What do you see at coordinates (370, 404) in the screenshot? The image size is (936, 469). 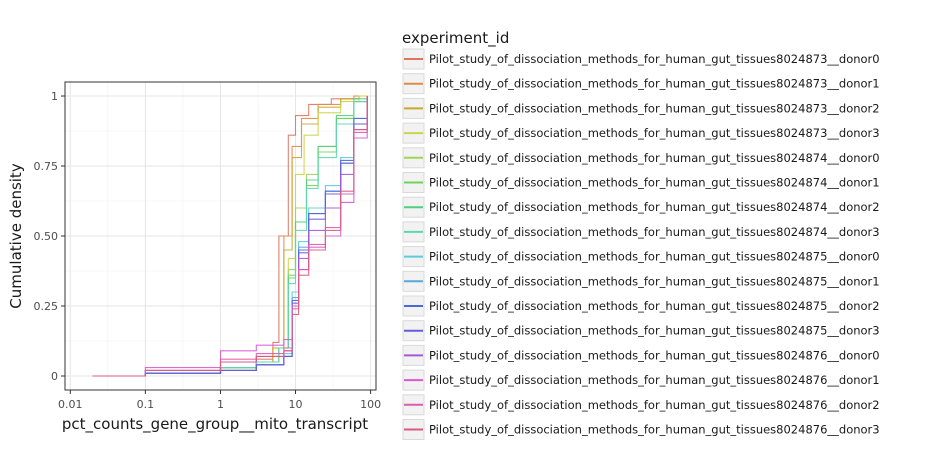 I see `x-tick-label: 100` at bounding box center [370, 404].